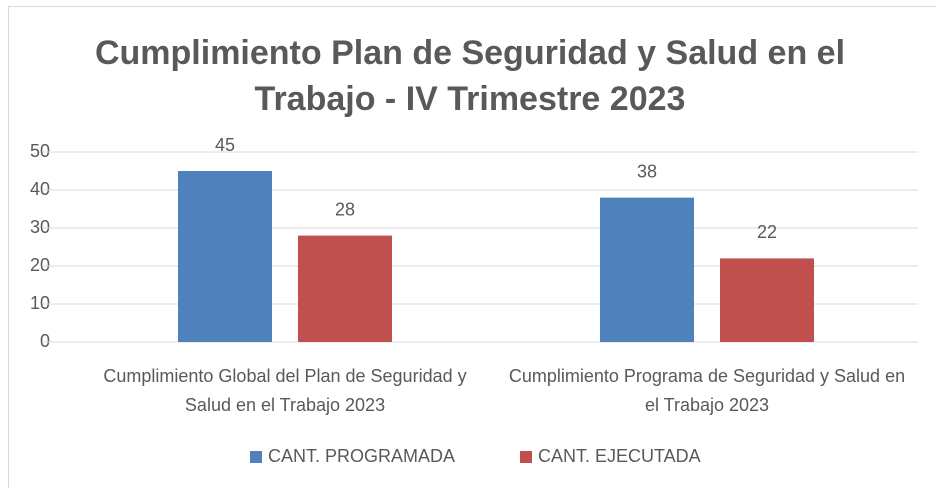 The height and width of the screenshot is (489, 937). I want to click on legend-label: CANT. EJECUTADA, so click(619, 456).